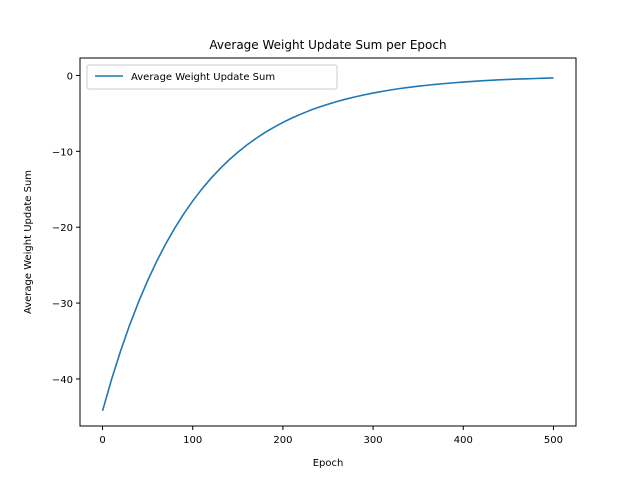  I want to click on y-tick-label: −40, so click(62, 380).